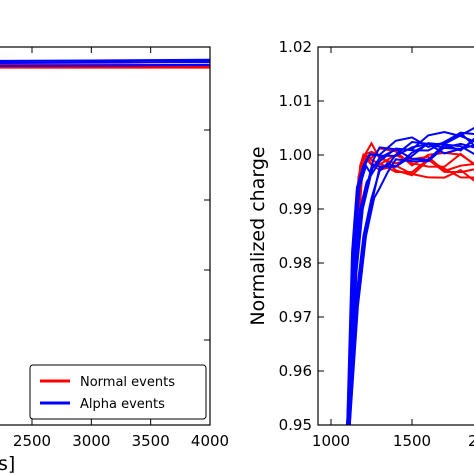 This screenshot has height=474, width=474. I want to click on left-y-ticks, so click(207, 235).